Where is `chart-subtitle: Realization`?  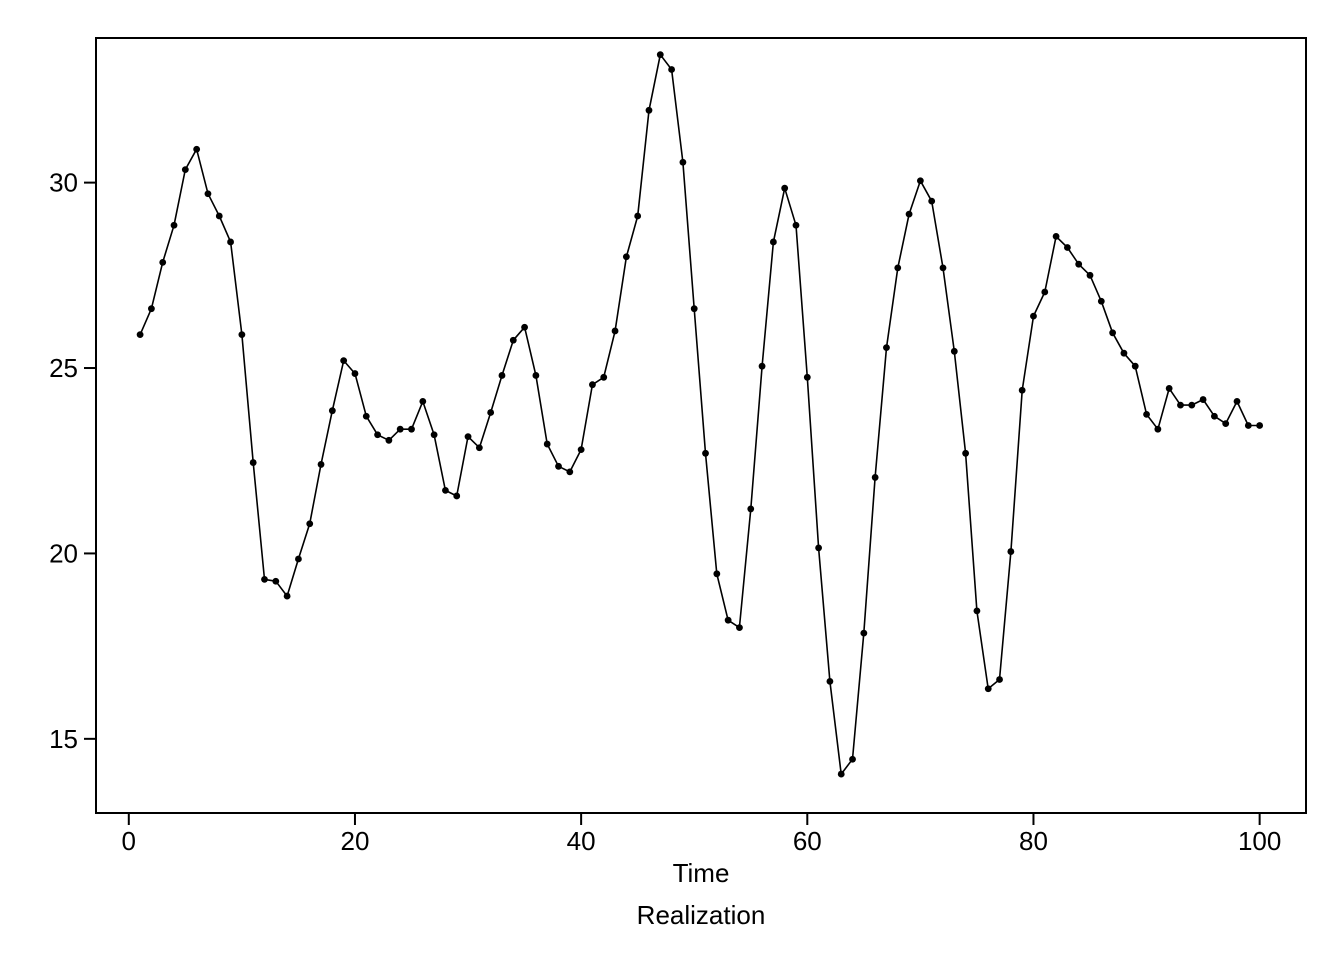 chart-subtitle: Realization is located at coordinates (701, 915).